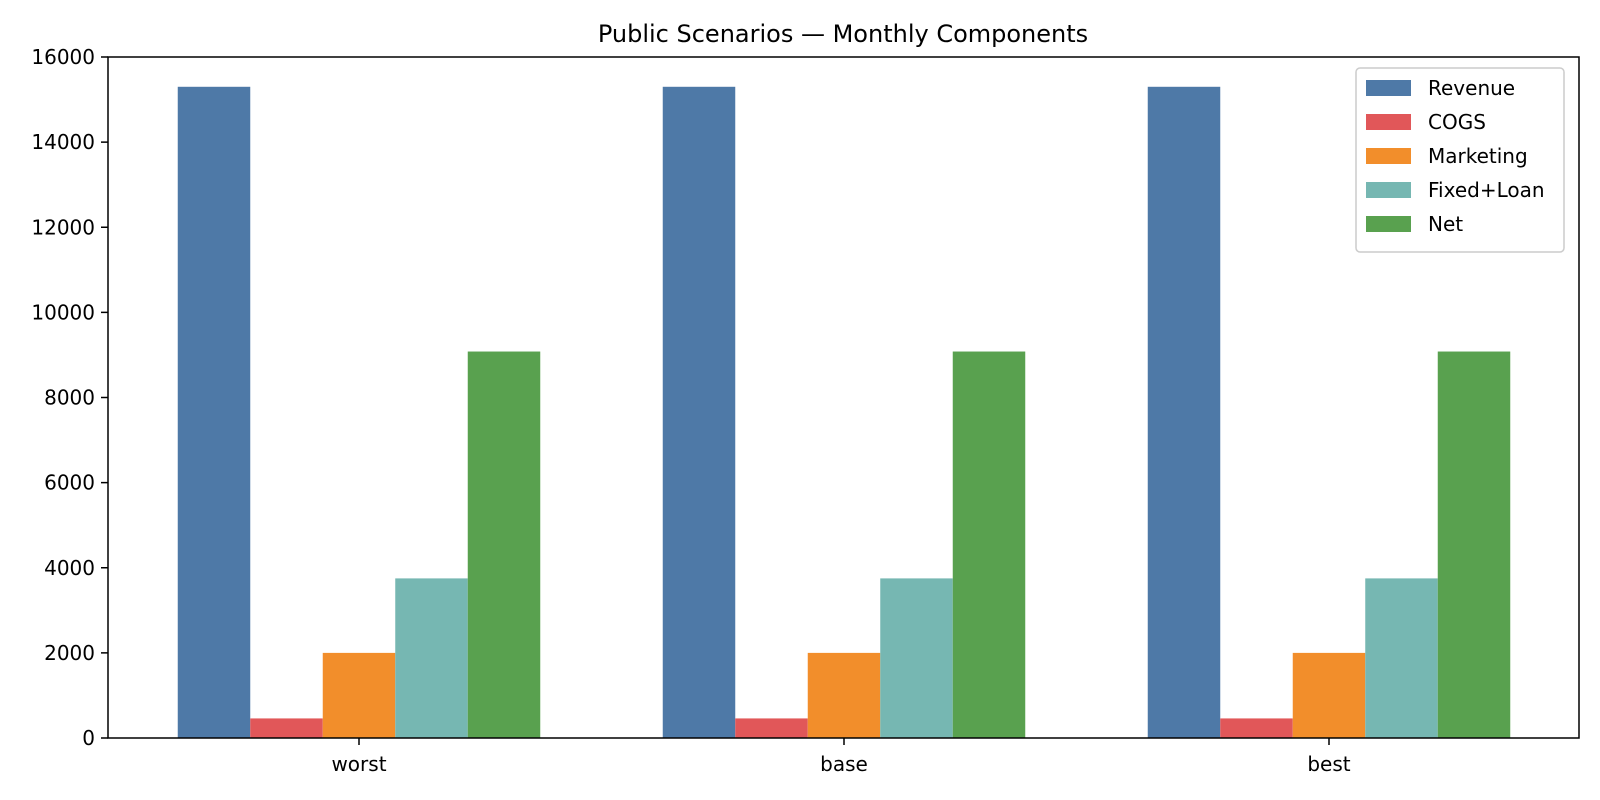  I want to click on y-tick-label: 14000, so click(63, 142).